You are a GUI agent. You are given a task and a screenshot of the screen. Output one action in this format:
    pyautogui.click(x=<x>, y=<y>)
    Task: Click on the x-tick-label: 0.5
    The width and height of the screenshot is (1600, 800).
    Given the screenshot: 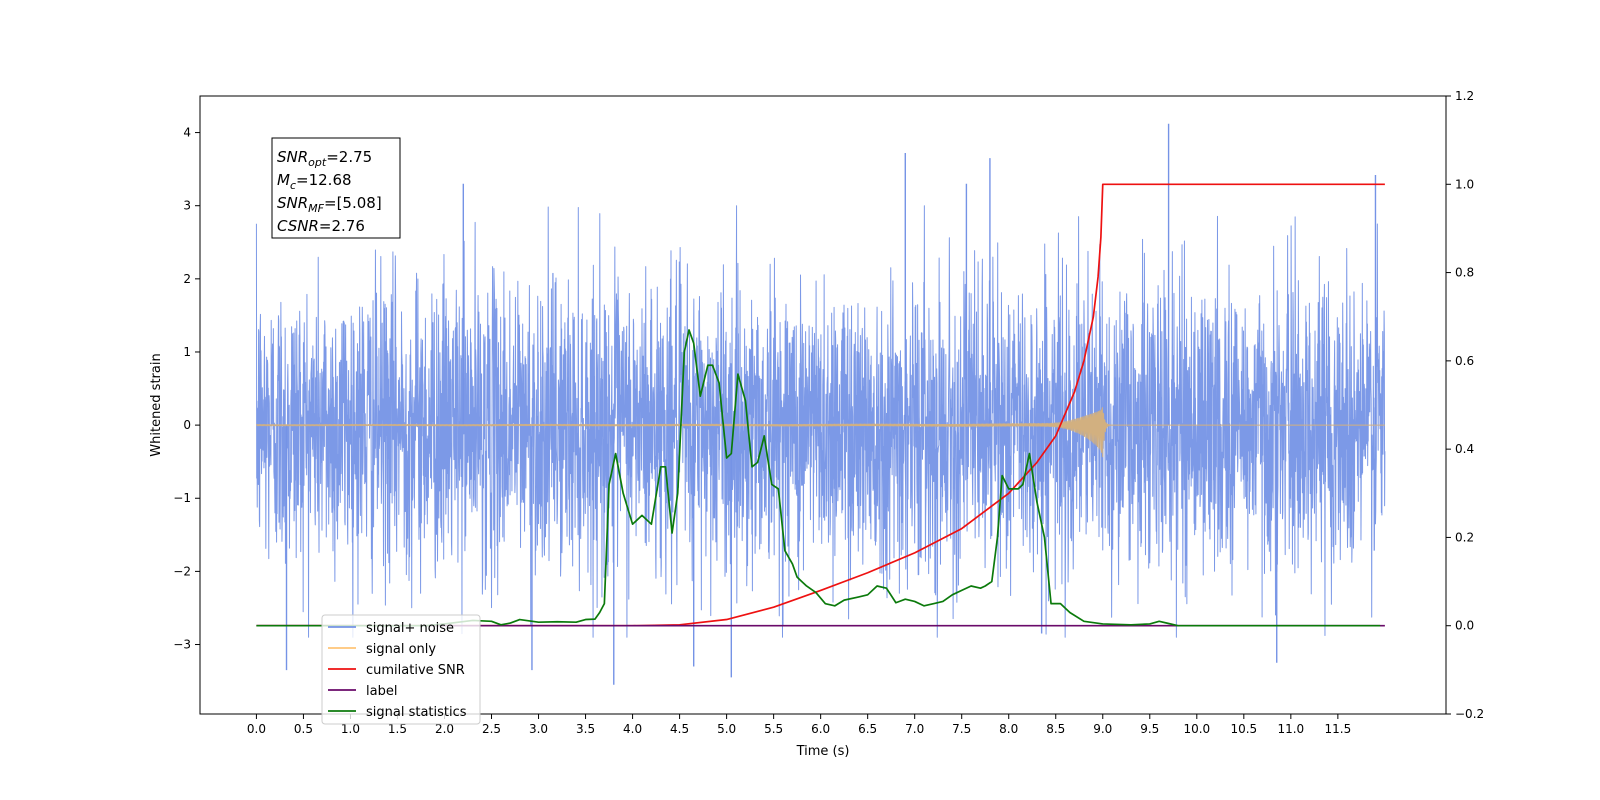 What is the action you would take?
    pyautogui.click(x=303, y=729)
    